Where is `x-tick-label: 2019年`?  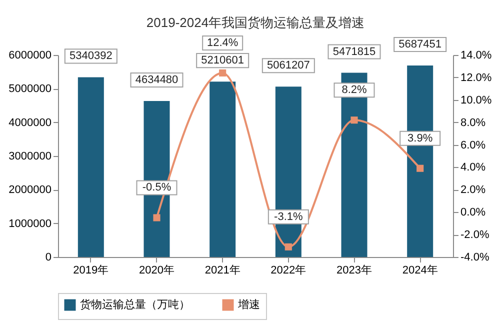 x-tick-label: 2019年 is located at coordinates (91, 270).